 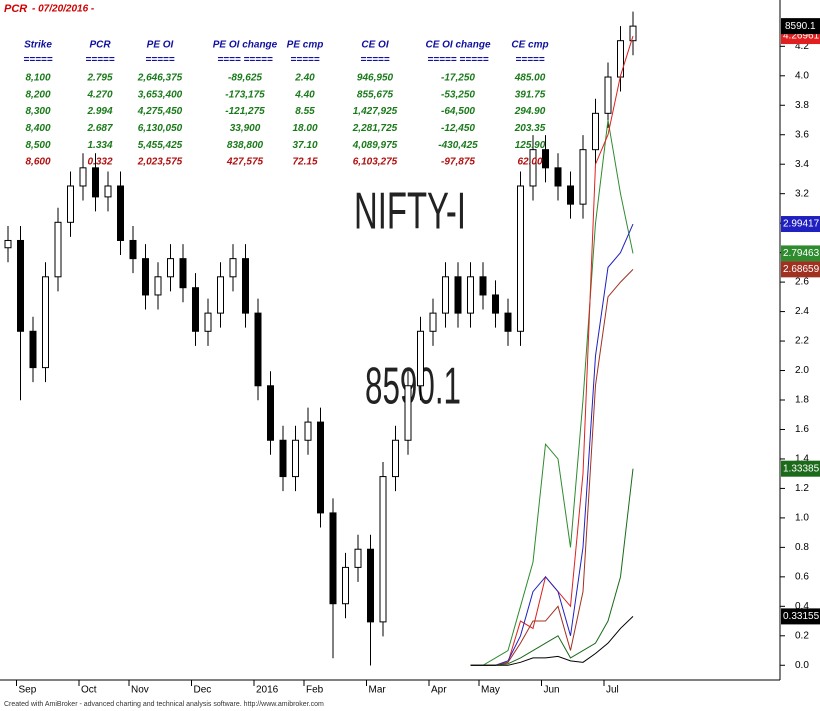 What do you see at coordinates (99, 111) in the screenshot?
I see `table-cell: 2.994` at bounding box center [99, 111].